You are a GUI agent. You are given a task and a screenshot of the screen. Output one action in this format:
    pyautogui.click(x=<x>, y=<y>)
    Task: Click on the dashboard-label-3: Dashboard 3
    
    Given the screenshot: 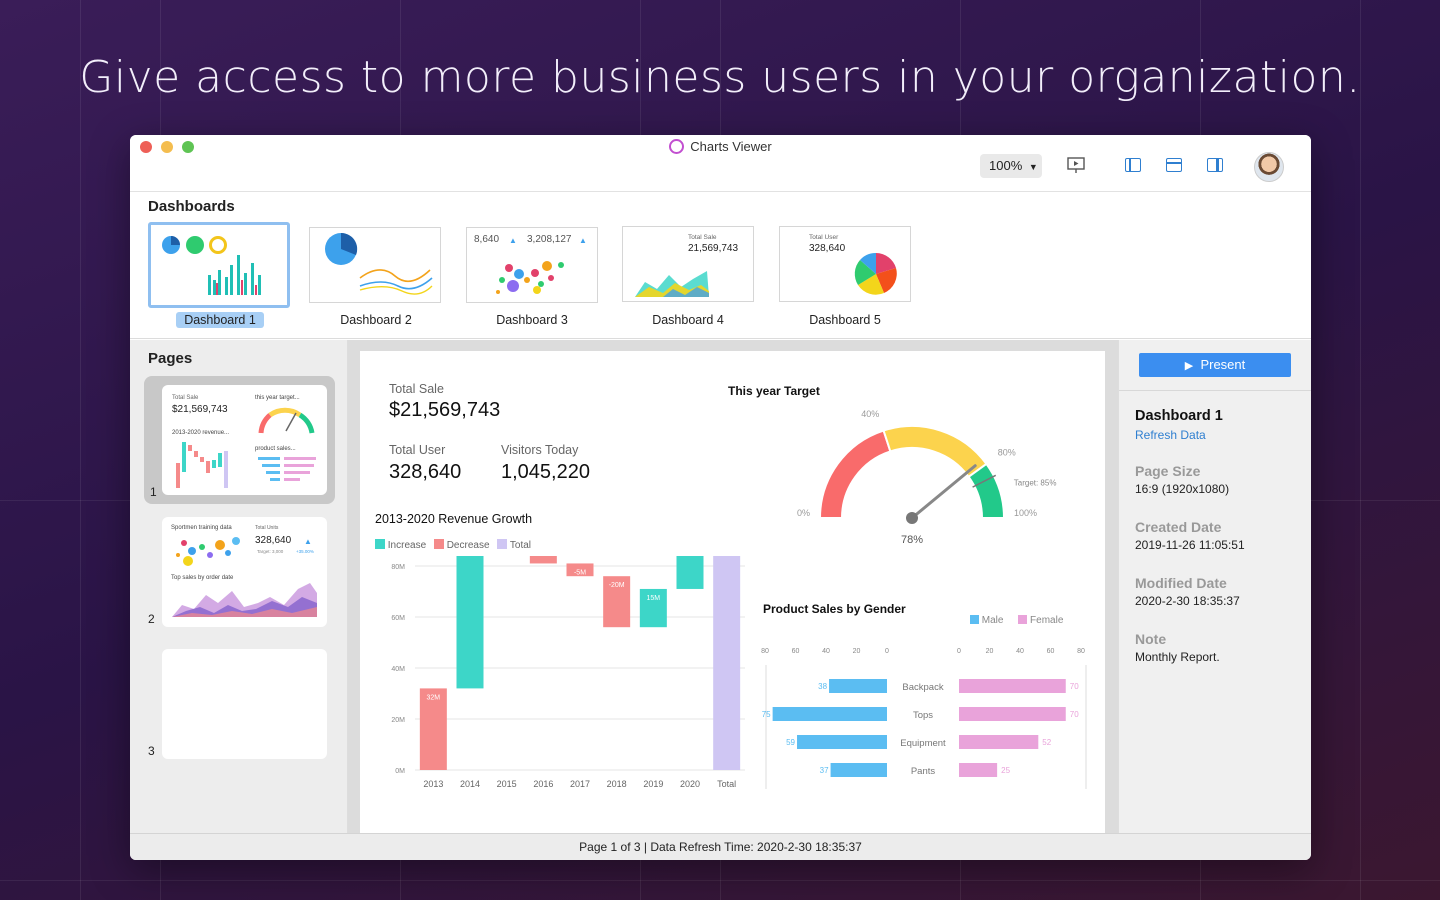 What is the action you would take?
    pyautogui.click(x=532, y=320)
    